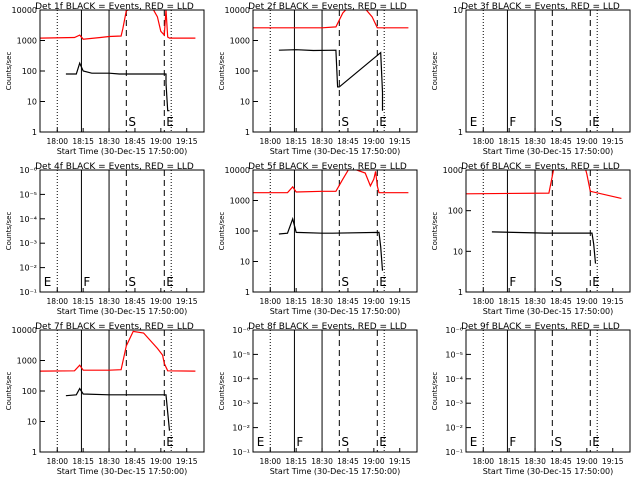 Image resolution: width=640 pixels, height=480 pixels. What do you see at coordinates (114, 7) in the screenshot?
I see `panel-title: Det 1f BLACK = Events, RED = LLD` at bounding box center [114, 7].